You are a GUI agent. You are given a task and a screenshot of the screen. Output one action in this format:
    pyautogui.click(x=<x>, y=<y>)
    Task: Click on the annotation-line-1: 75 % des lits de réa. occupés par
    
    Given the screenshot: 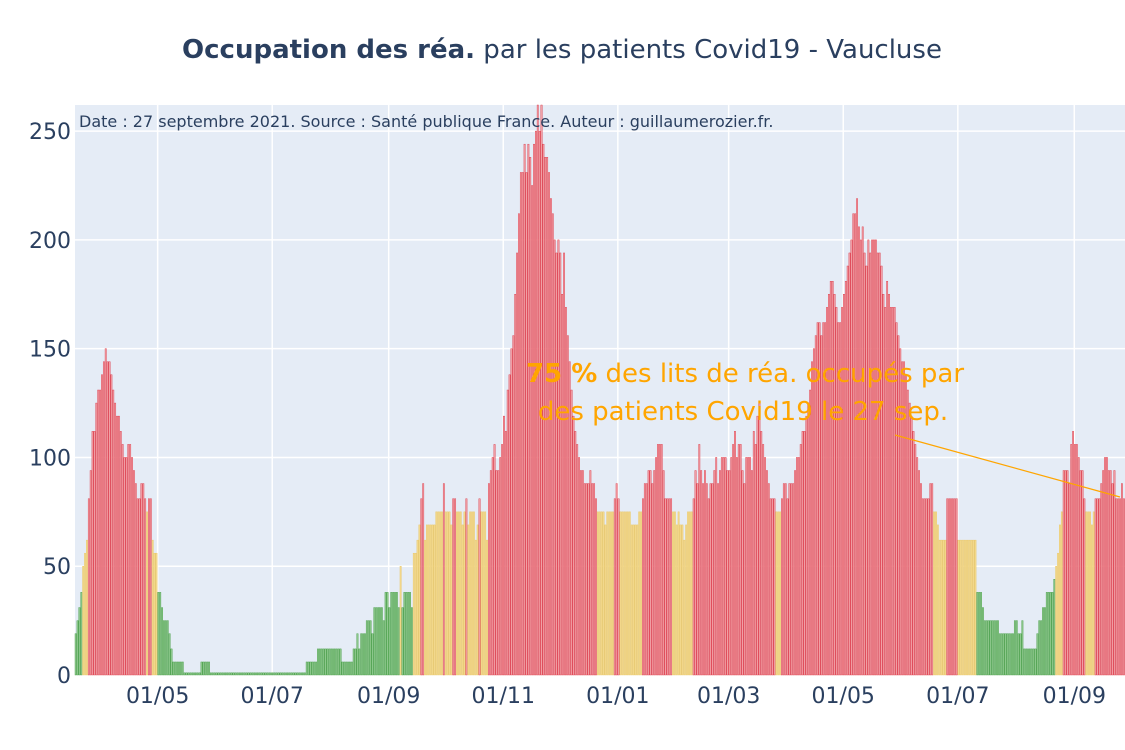 What is the action you would take?
    pyautogui.click(x=745, y=374)
    